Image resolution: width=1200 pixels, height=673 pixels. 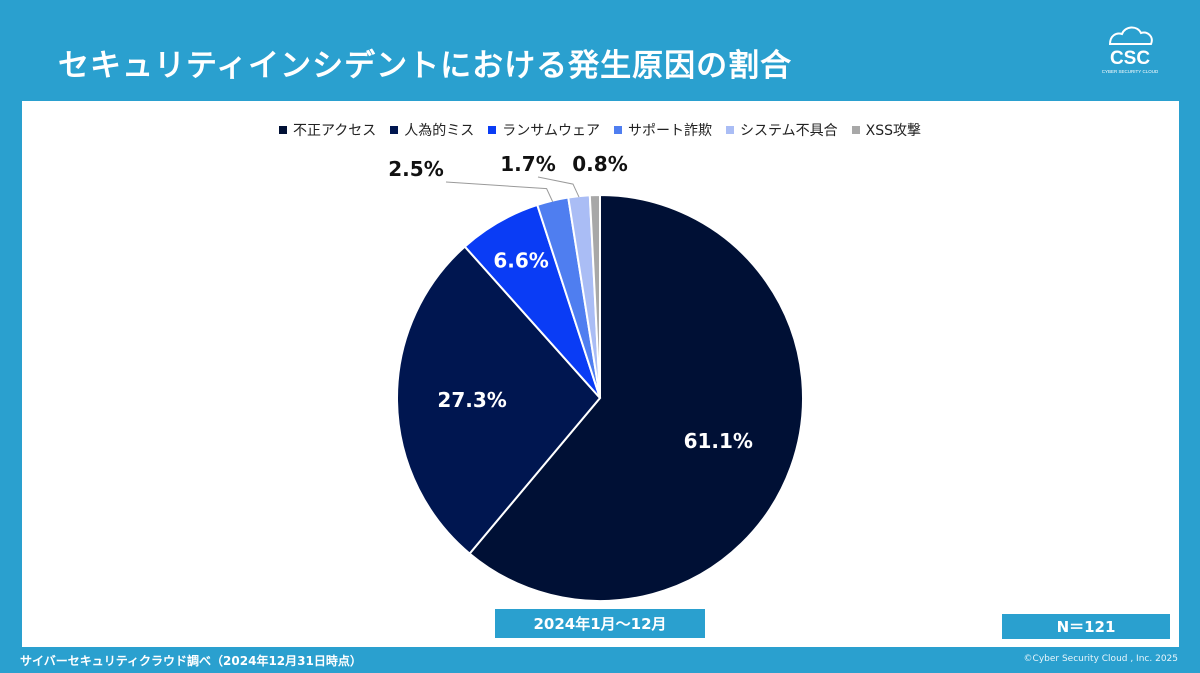 I want to click on legend-item: ランサムウェア, so click(x=544, y=130).